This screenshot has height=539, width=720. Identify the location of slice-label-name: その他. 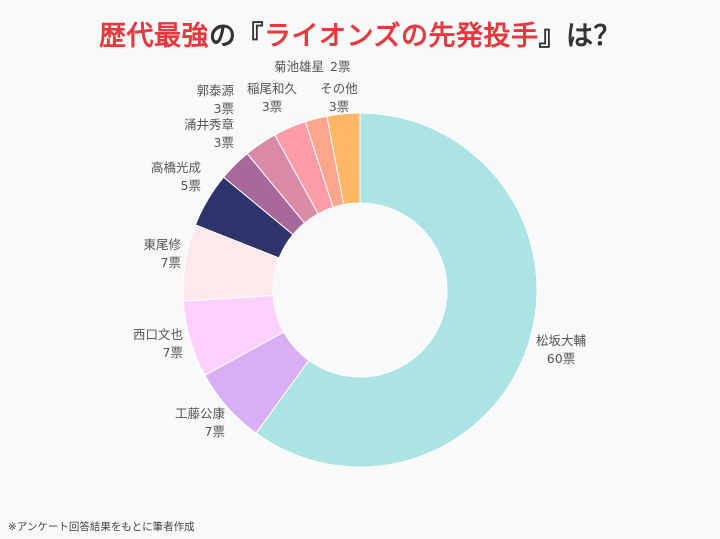
(339, 88).